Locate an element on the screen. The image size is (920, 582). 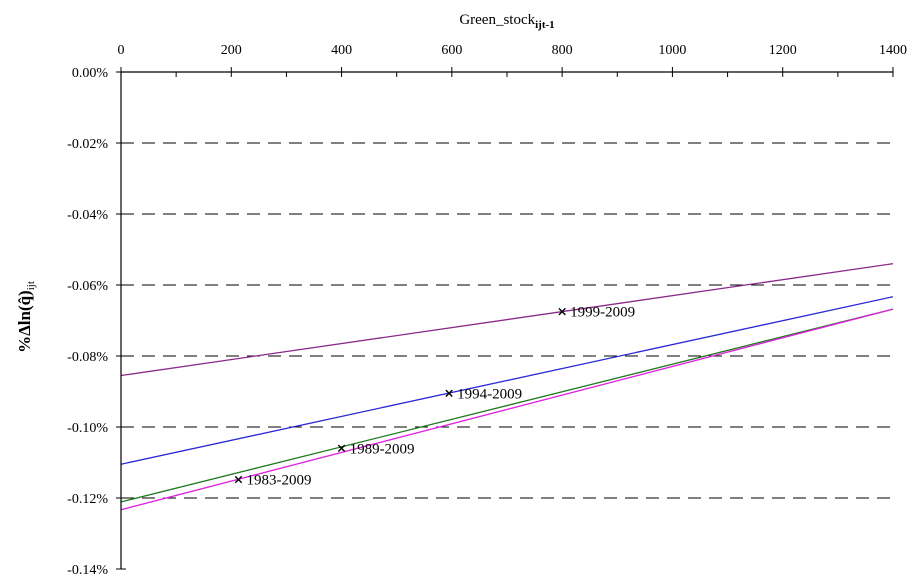
x-tick-label: 600 is located at coordinates (451, 50).